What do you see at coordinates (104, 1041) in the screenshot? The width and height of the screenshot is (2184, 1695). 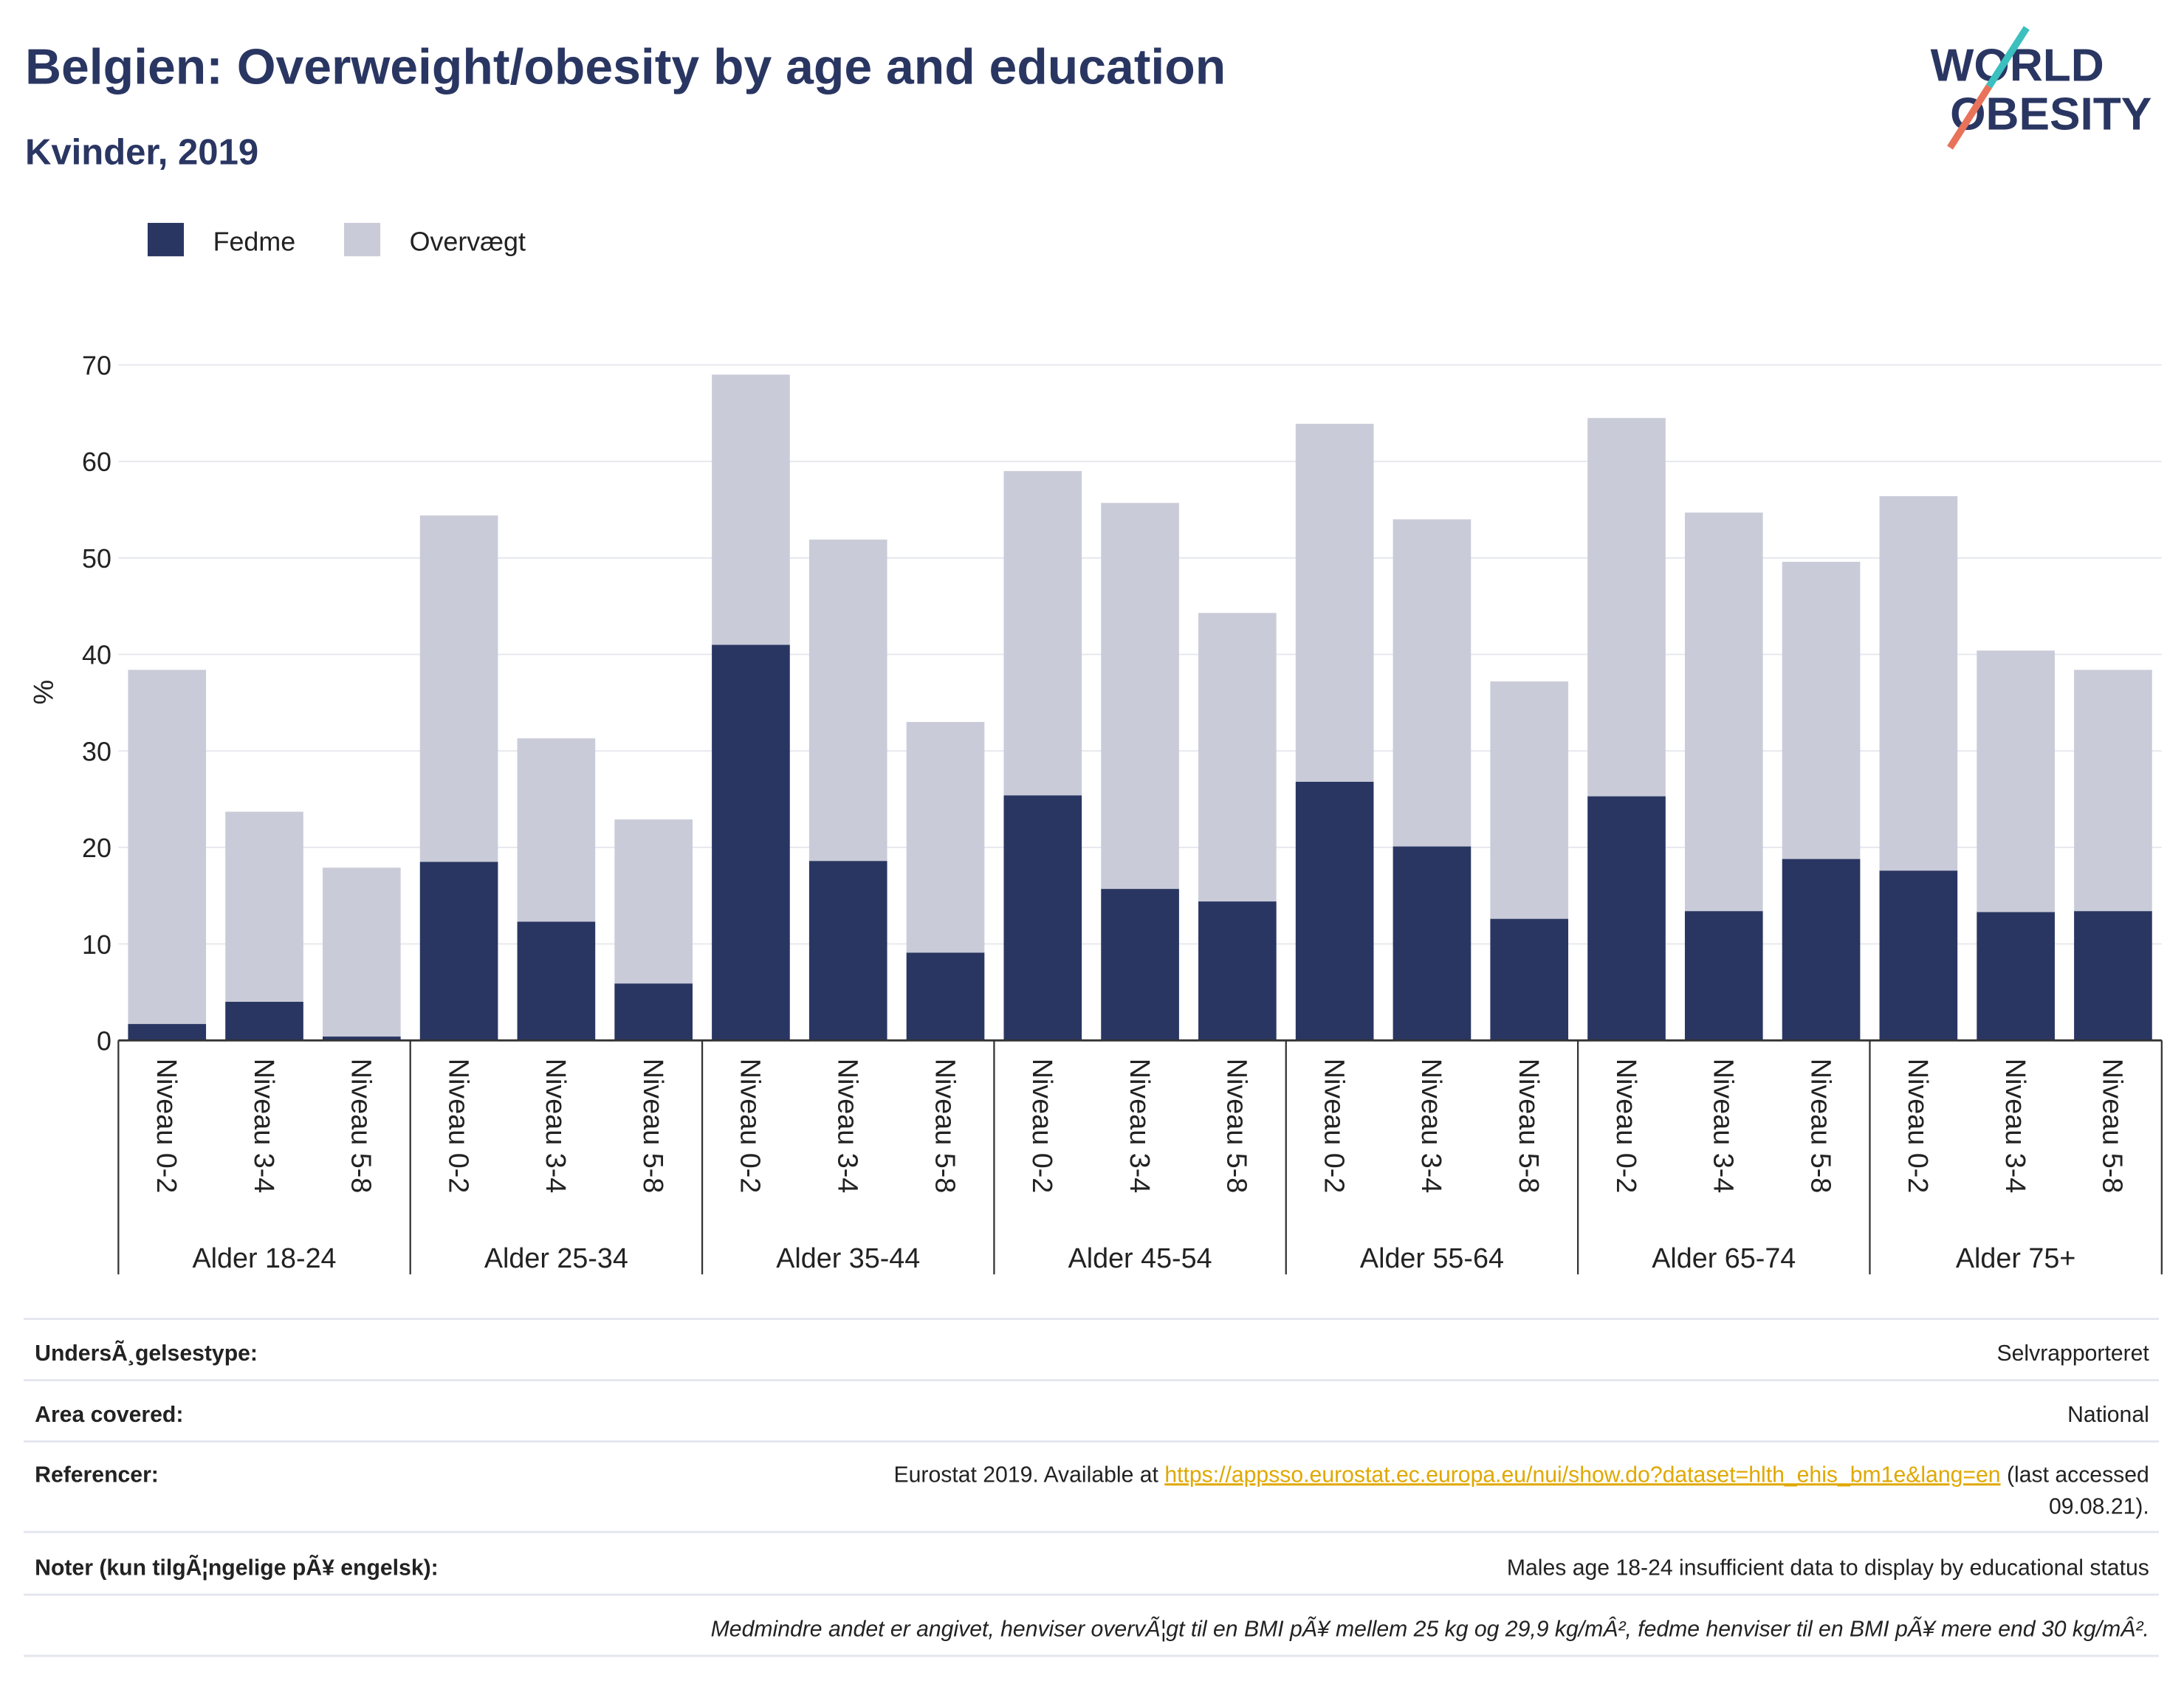 I see `y-tick-label: 0` at bounding box center [104, 1041].